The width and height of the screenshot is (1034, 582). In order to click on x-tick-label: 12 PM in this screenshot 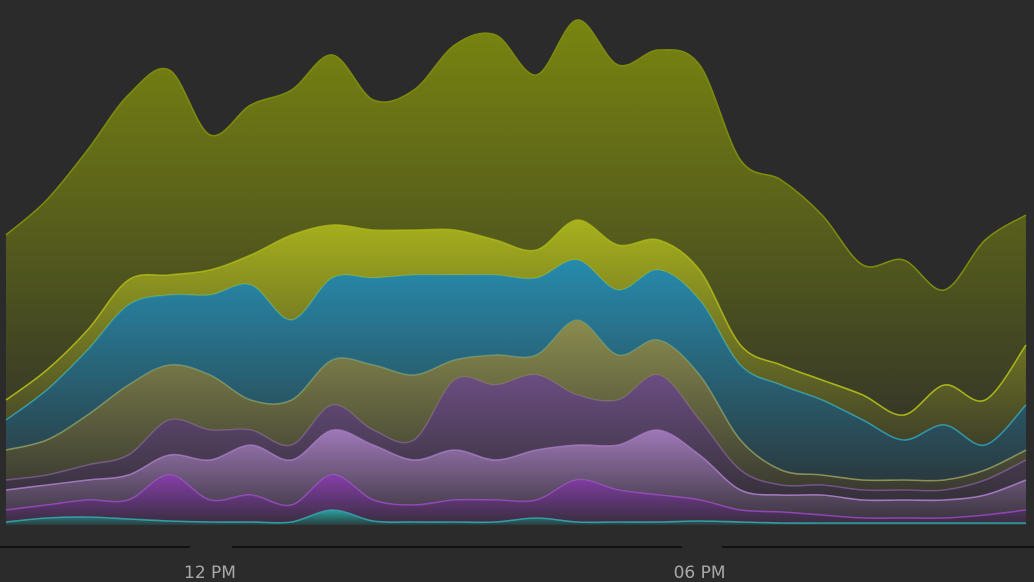, I will do `click(210, 572)`.